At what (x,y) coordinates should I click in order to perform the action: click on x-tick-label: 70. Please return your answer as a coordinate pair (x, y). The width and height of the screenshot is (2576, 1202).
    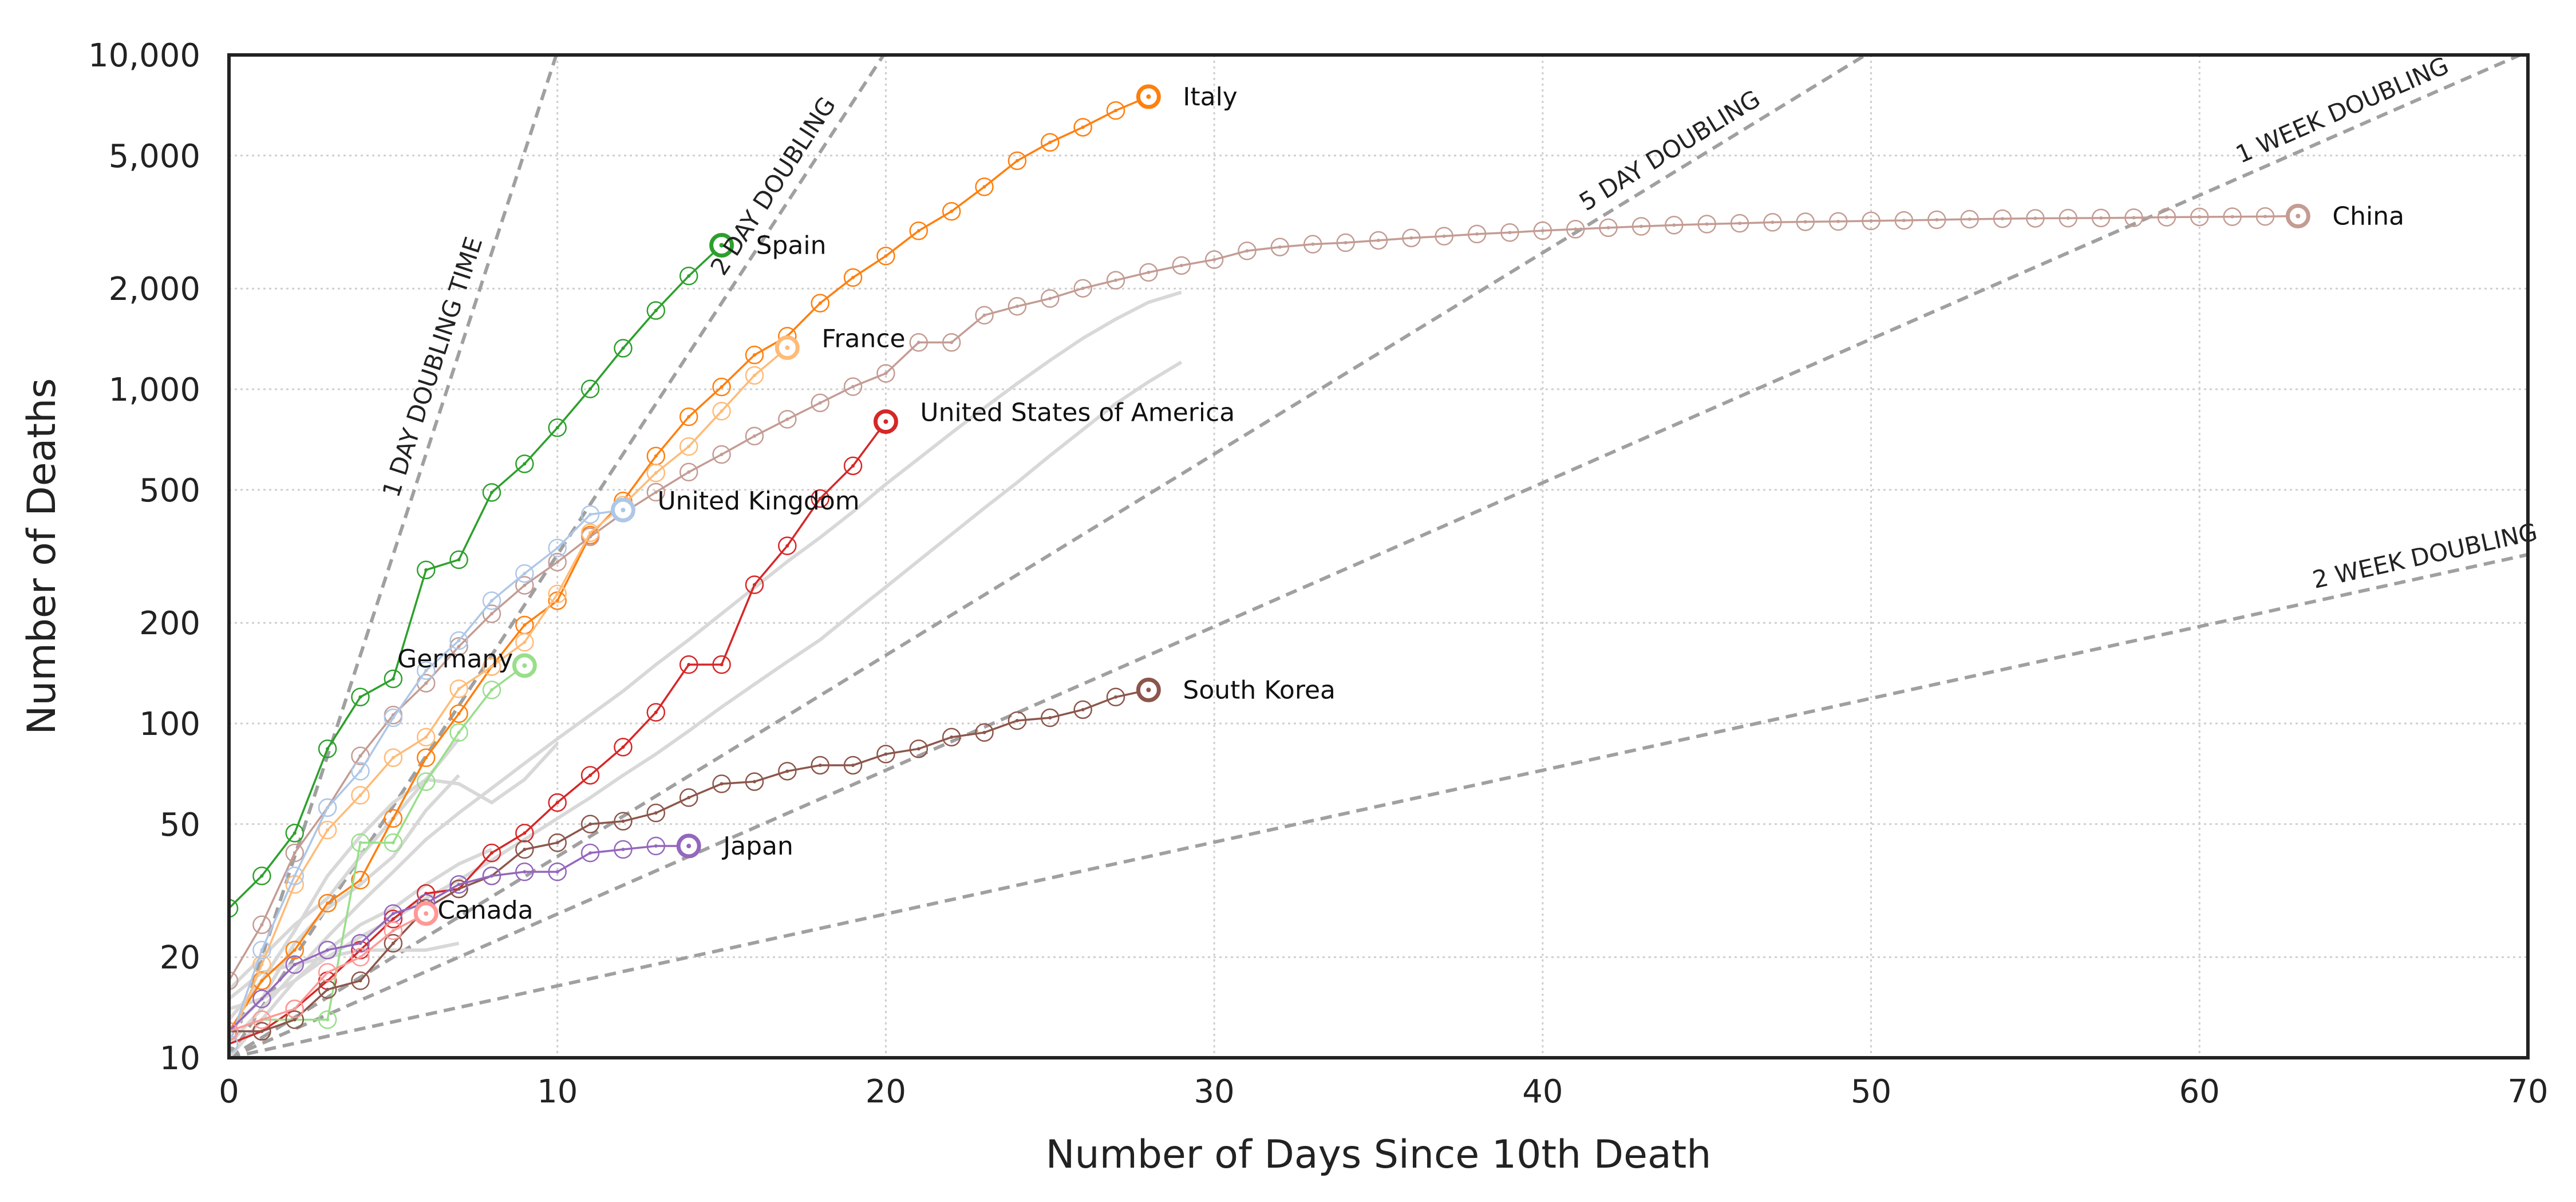
    Looking at the image, I should click on (2527, 1091).